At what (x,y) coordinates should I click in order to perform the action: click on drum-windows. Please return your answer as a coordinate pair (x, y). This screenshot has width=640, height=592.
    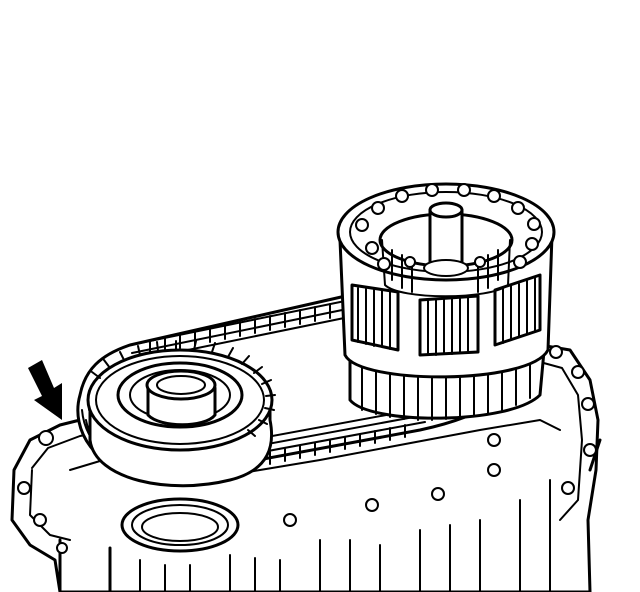
    Looking at the image, I should click on (446, 315).